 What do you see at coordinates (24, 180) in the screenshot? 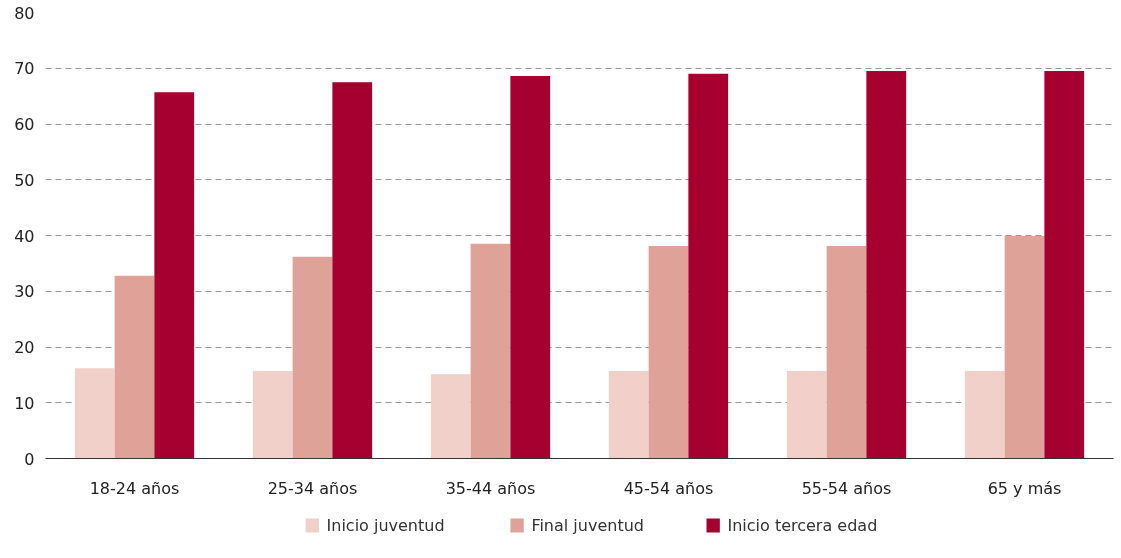
I see `y-tick-label: 50` at bounding box center [24, 180].